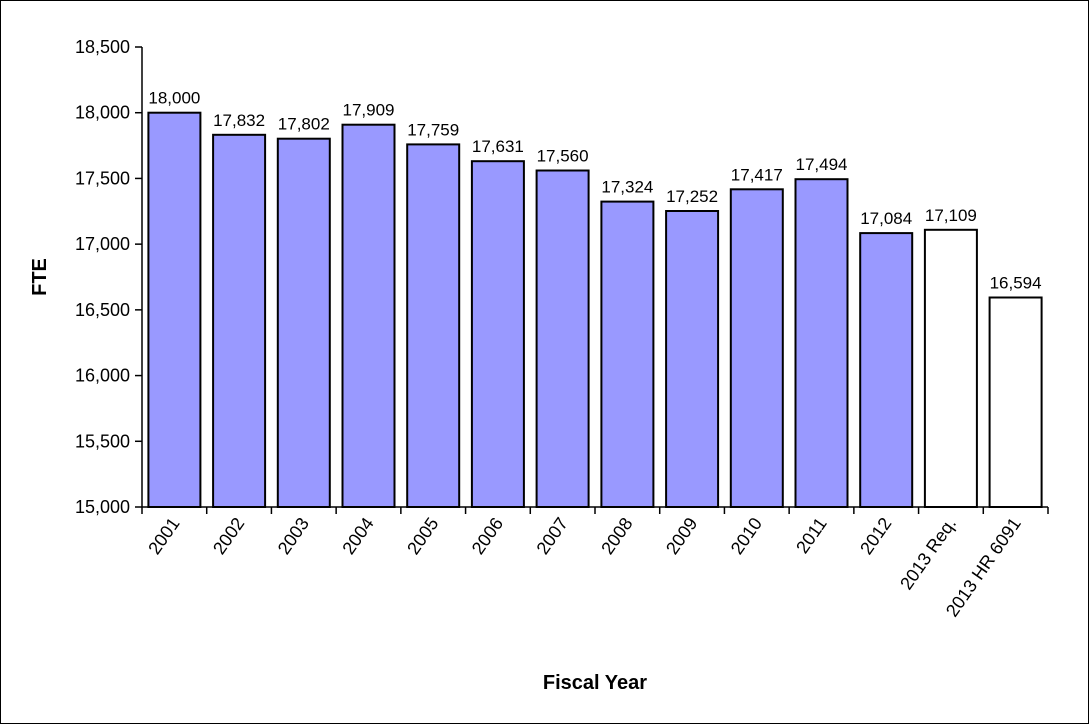 The image size is (1089, 725). Describe the element at coordinates (102, 310) in the screenshot. I see `y-tick-label: 16,500` at that location.